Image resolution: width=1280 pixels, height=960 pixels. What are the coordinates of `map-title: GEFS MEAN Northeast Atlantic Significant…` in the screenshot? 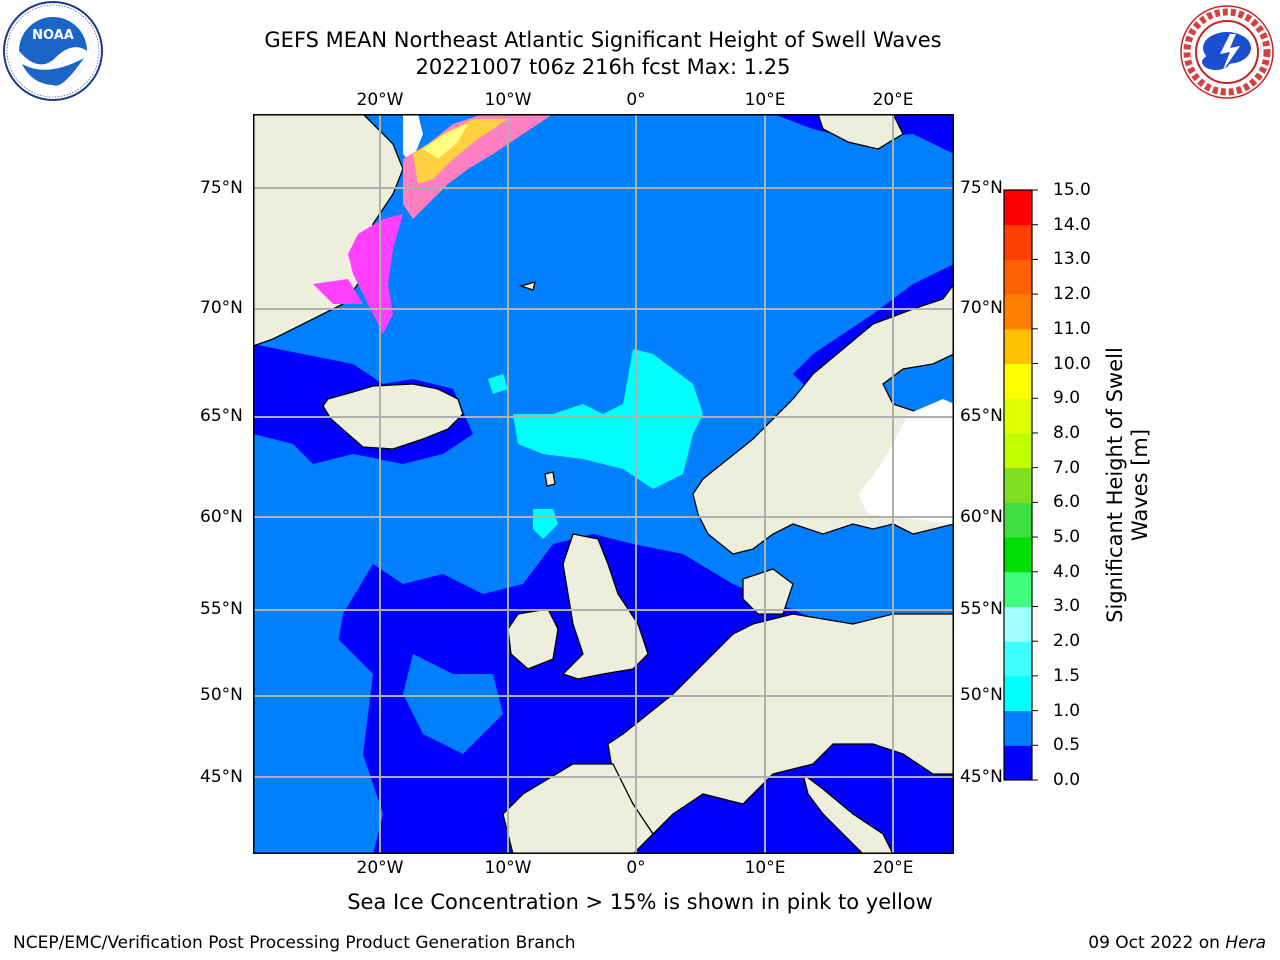 It's located at (603, 40).